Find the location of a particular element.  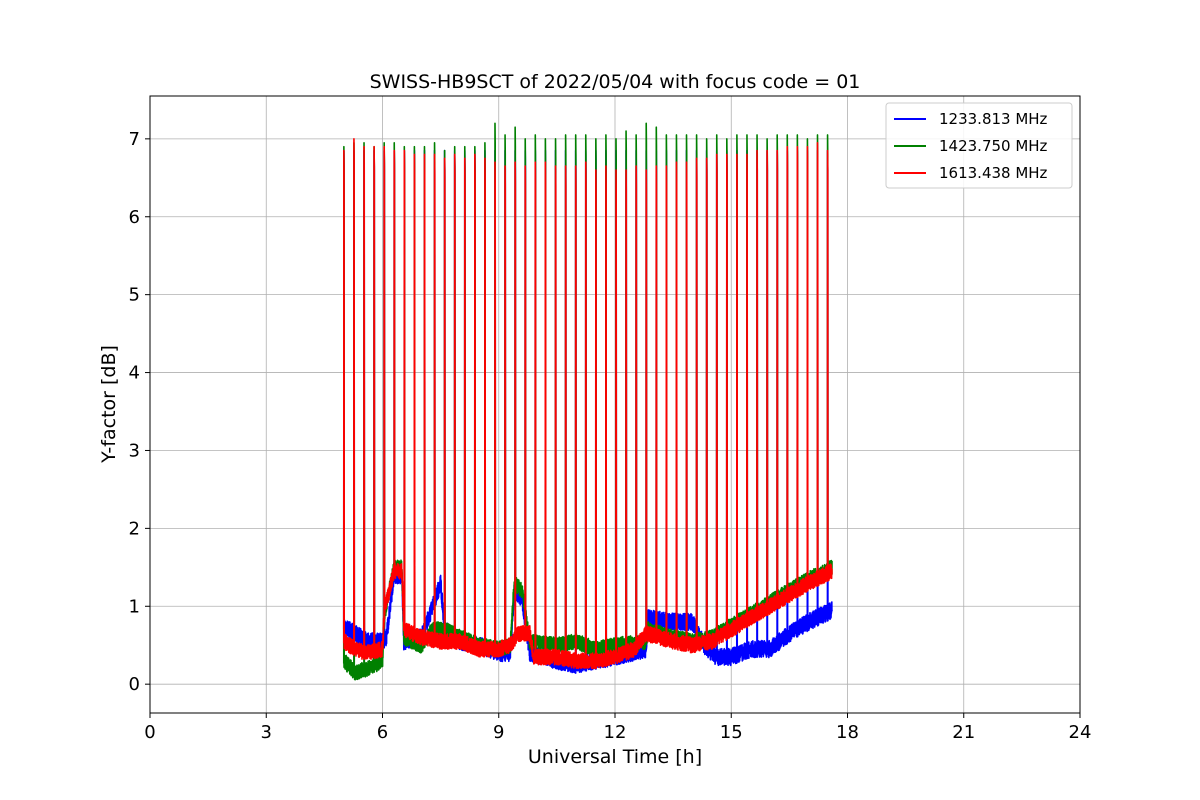

x-tick-label: 15 is located at coordinates (731, 732).